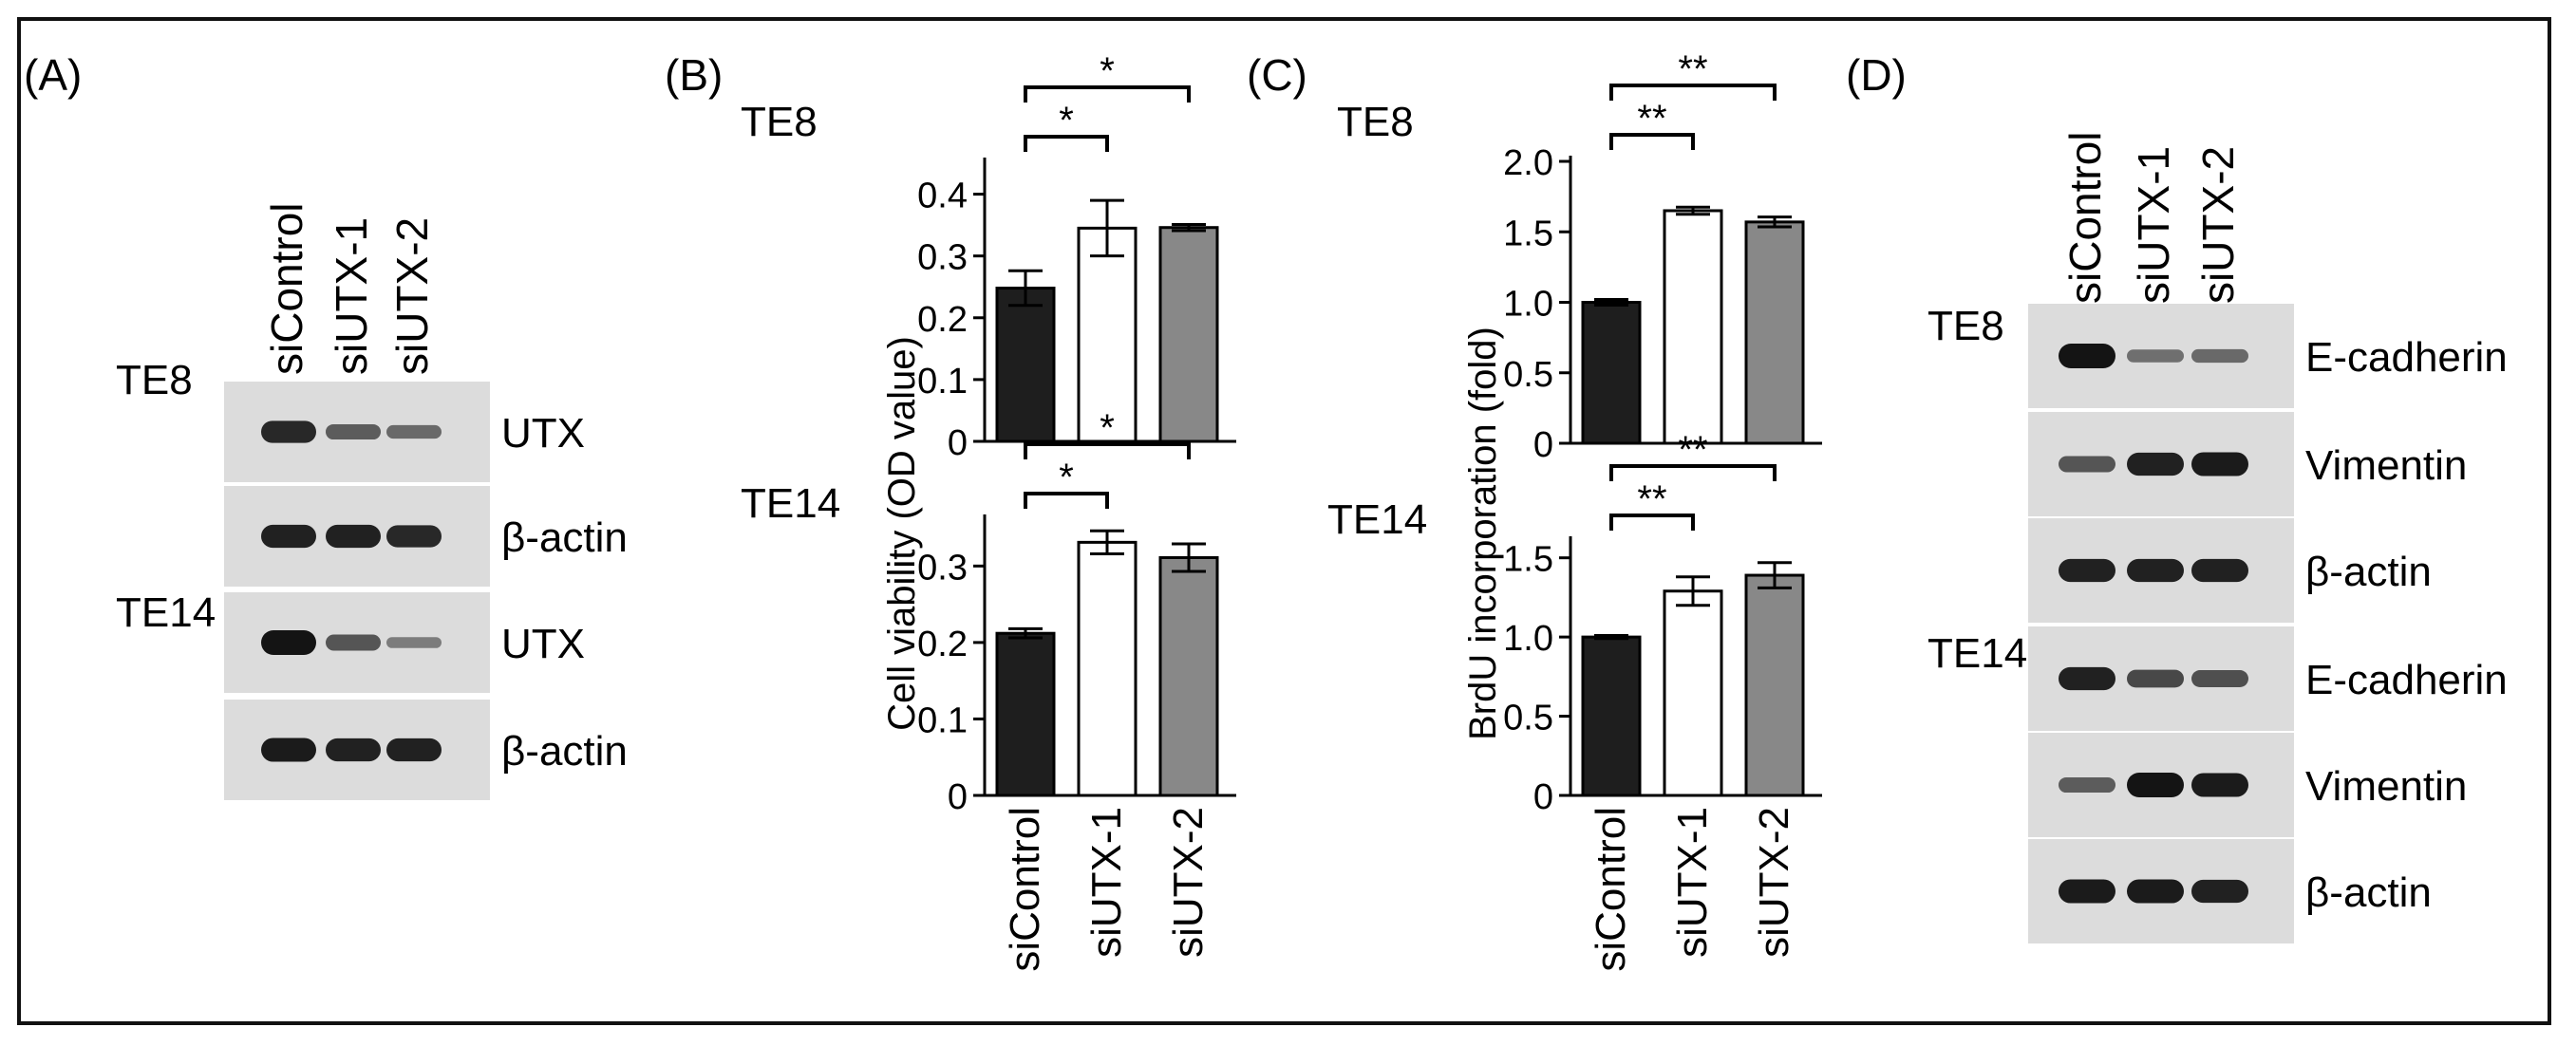 This screenshot has width=2576, height=1046. What do you see at coordinates (154, 380) in the screenshot?
I see `panel-A-cell-line: TE8` at bounding box center [154, 380].